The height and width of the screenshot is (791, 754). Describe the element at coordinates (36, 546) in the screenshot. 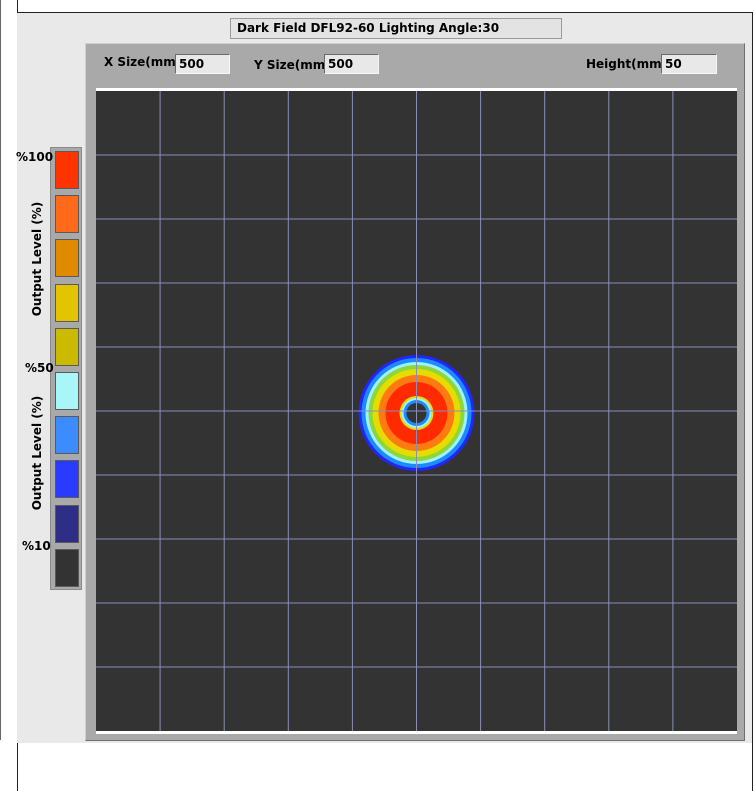

I see `legend-label-10: %10` at that location.